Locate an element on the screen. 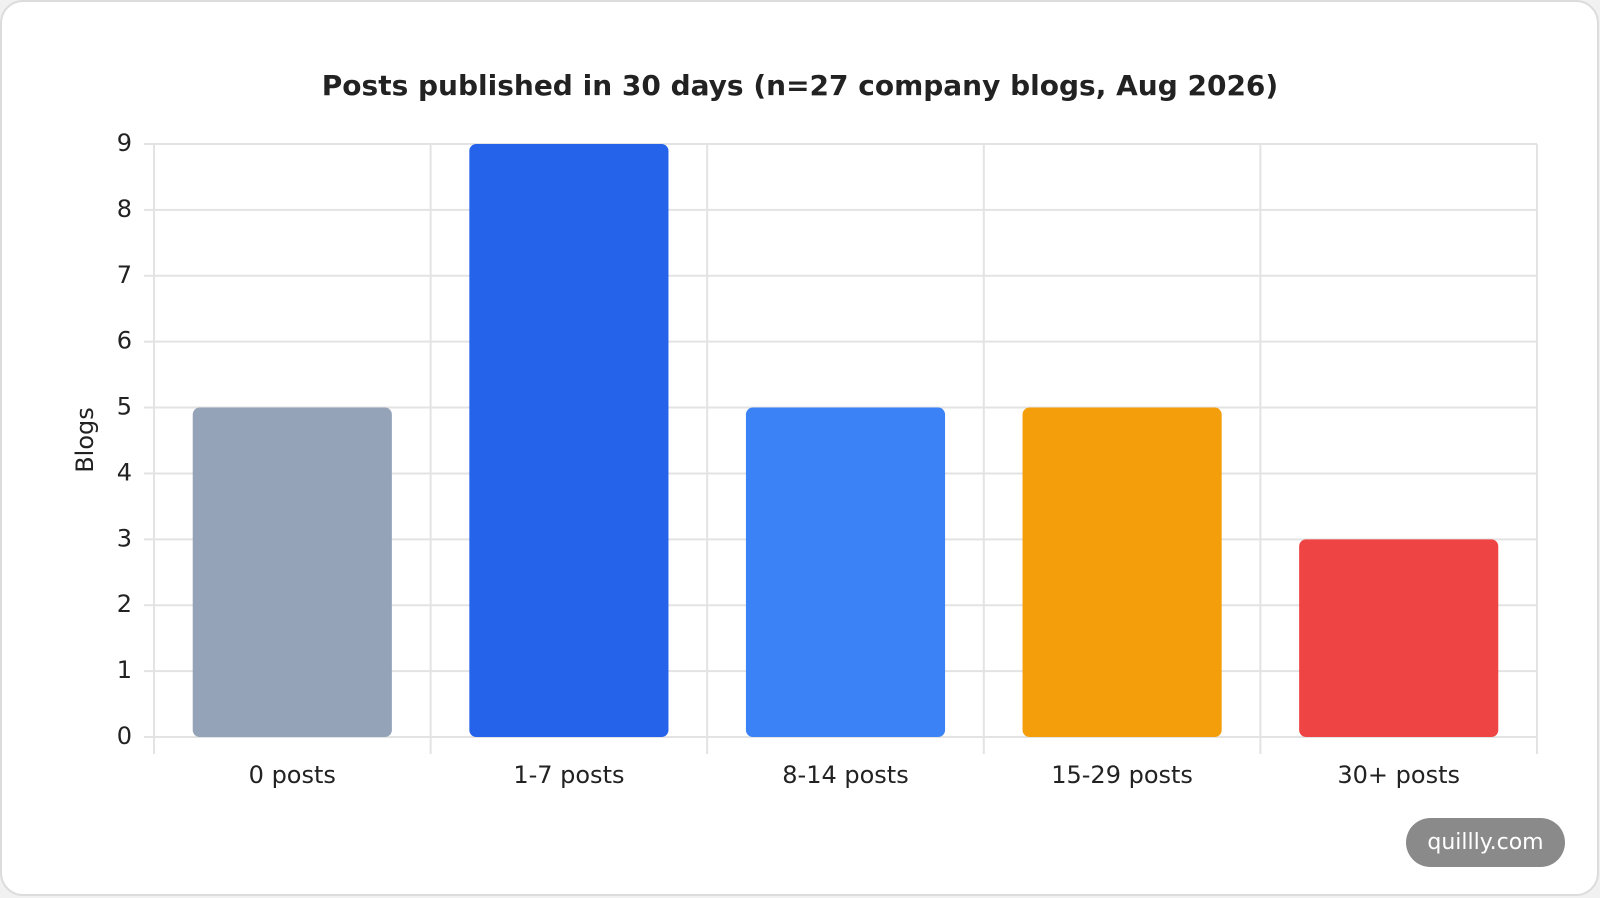  watermark: quillly.com is located at coordinates (1485, 842).